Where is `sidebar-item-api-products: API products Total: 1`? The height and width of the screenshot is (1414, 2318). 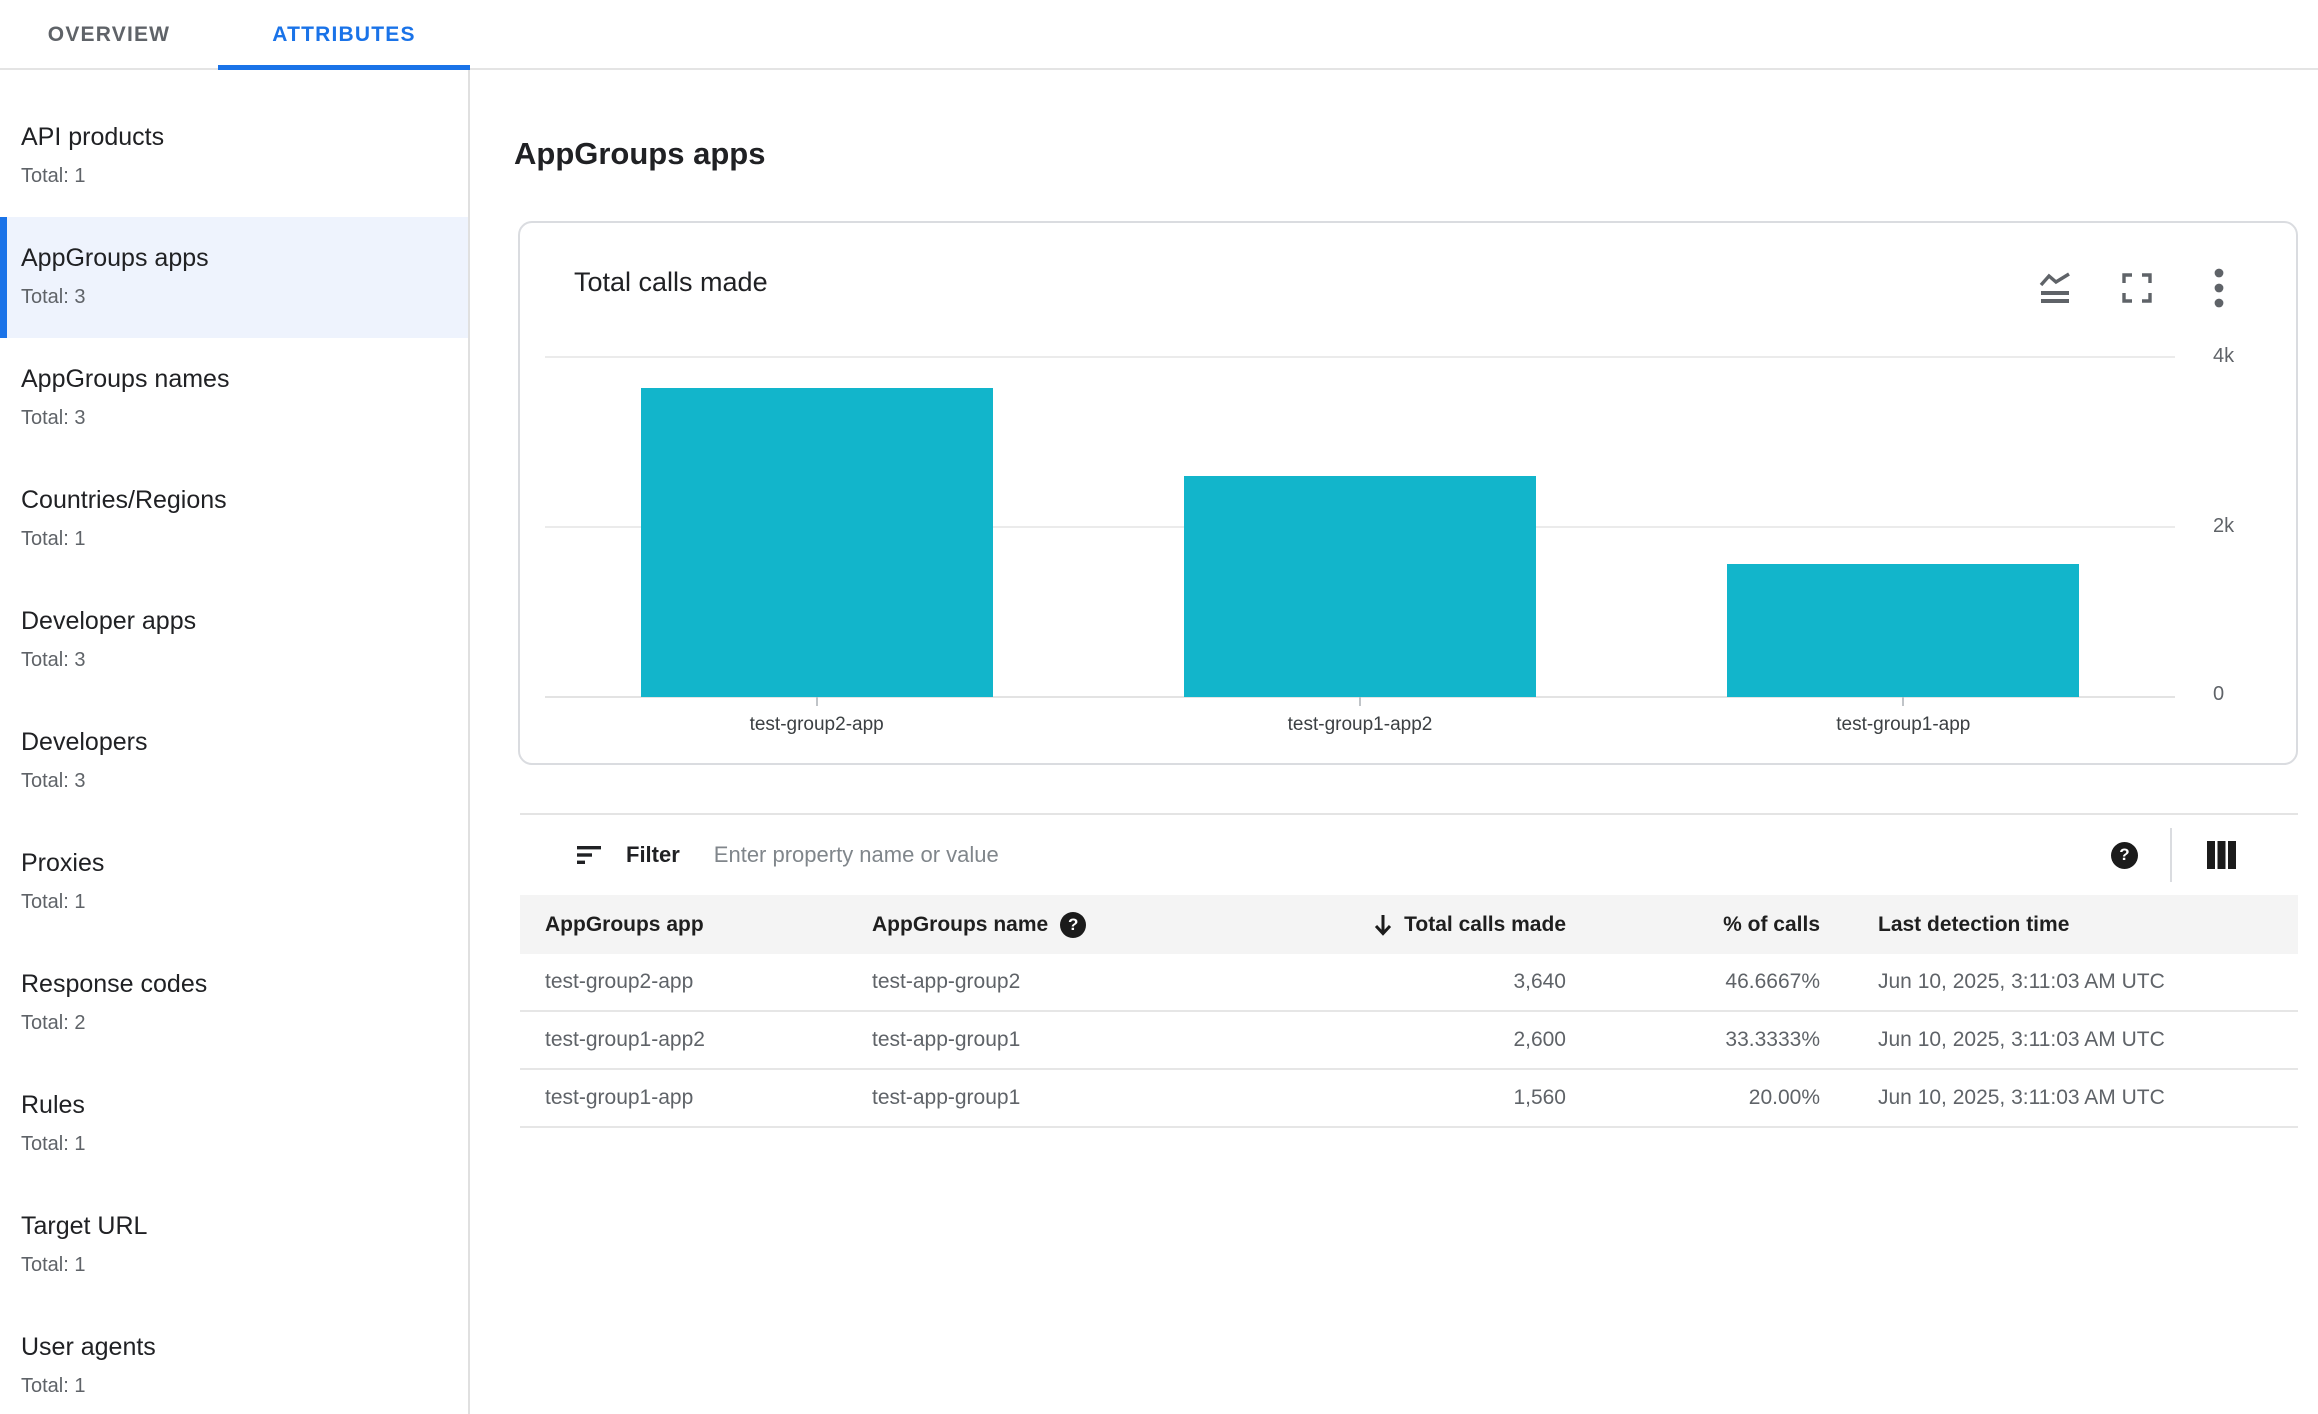 sidebar-item-api-products: API products Total: 1 is located at coordinates (234, 156).